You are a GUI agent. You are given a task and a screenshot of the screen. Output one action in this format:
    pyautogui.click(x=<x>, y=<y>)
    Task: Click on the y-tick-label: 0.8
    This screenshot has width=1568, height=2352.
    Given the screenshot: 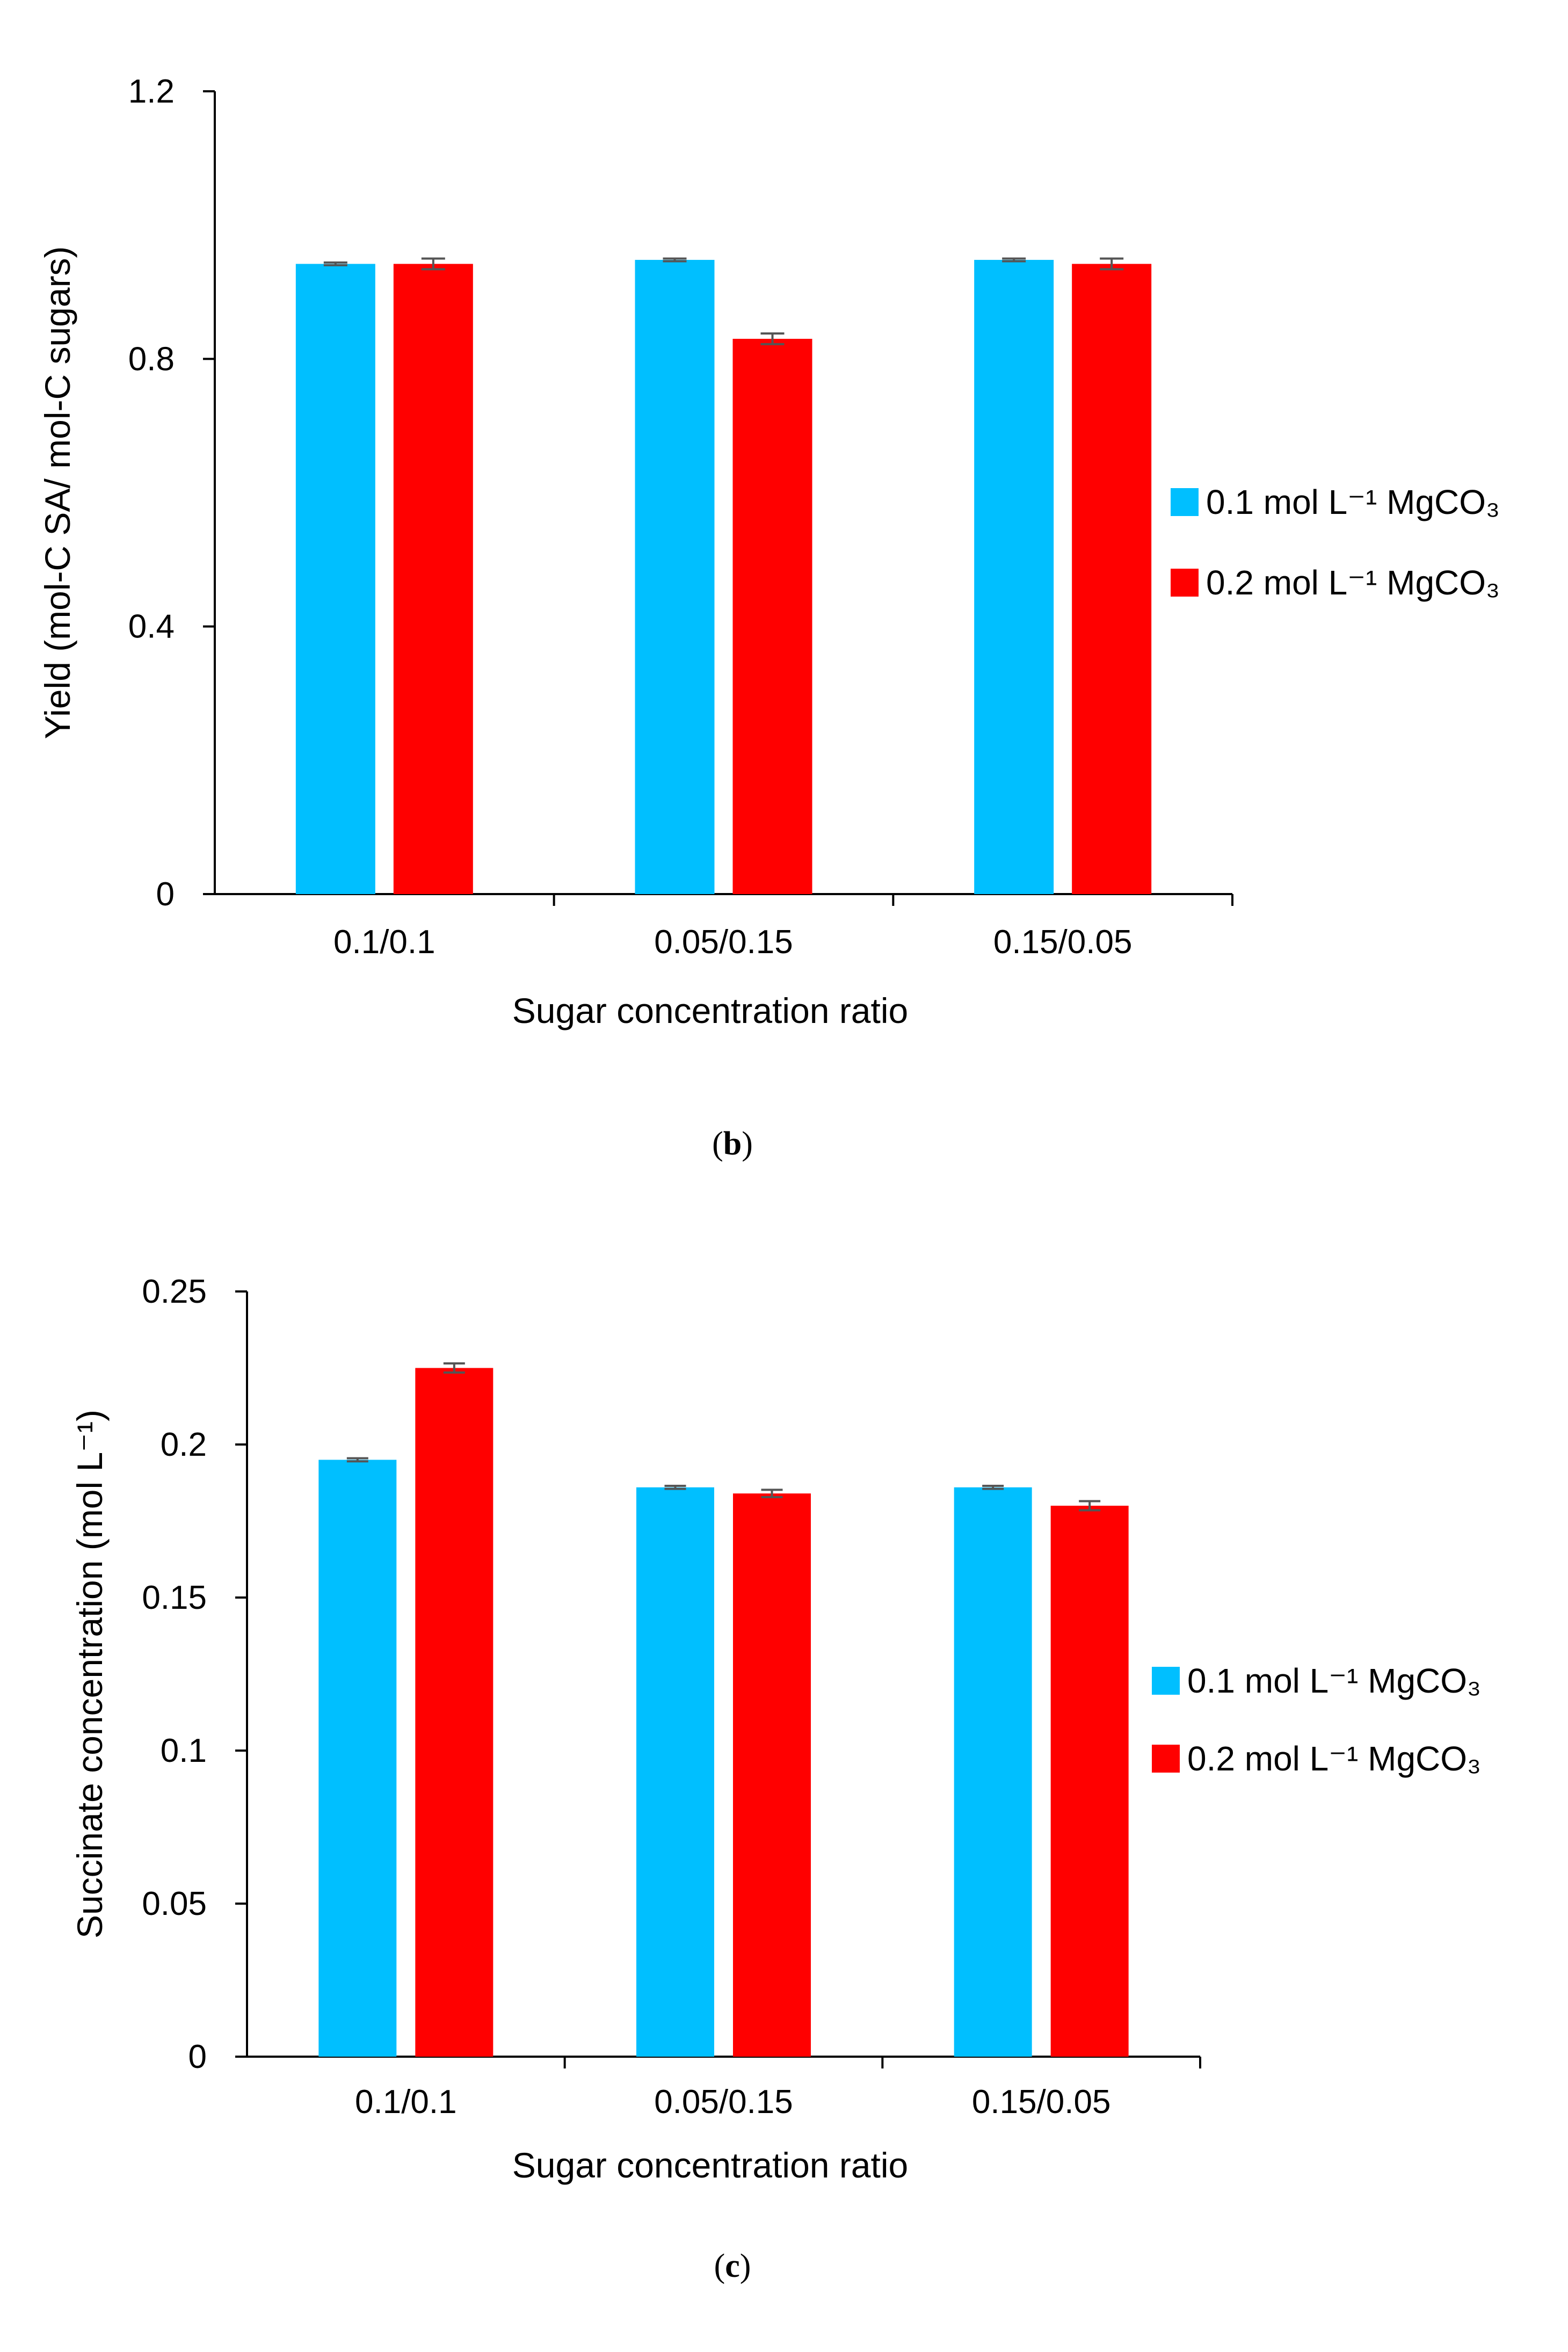 What is the action you would take?
    pyautogui.click(x=151, y=359)
    